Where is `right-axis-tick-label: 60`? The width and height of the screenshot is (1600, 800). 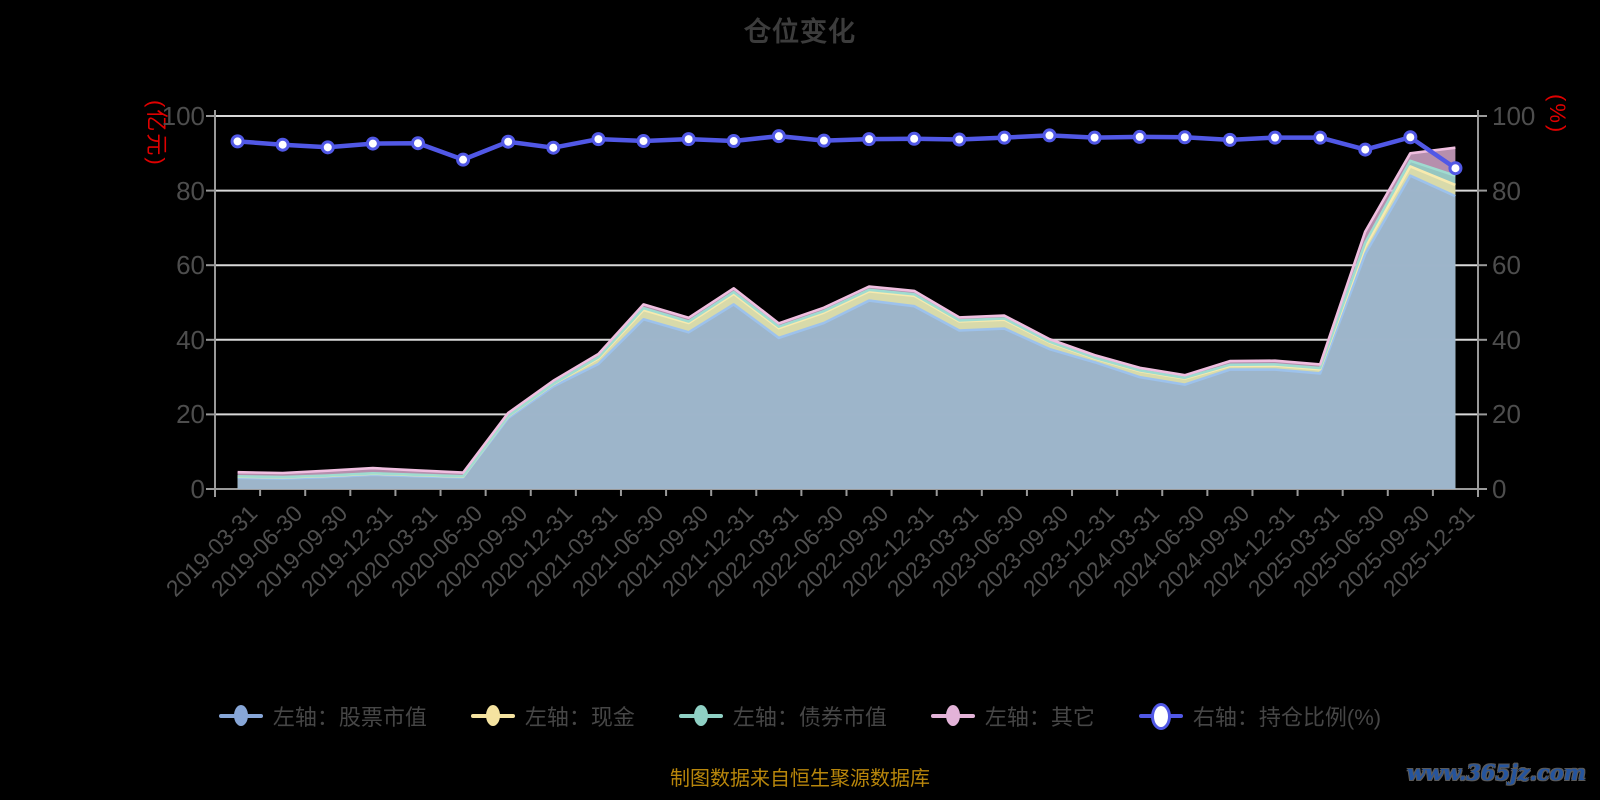 right-axis-tick-label: 60 is located at coordinates (1506, 265).